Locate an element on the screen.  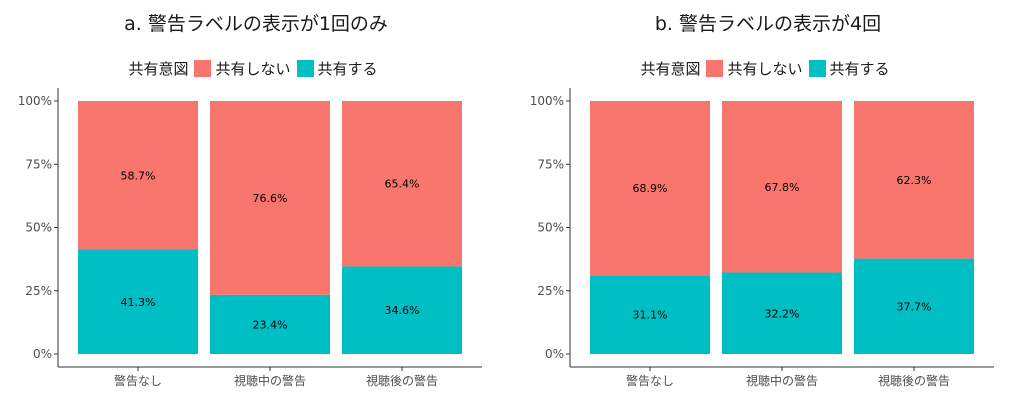
data-label-share: 32.2% is located at coordinates (782, 313).